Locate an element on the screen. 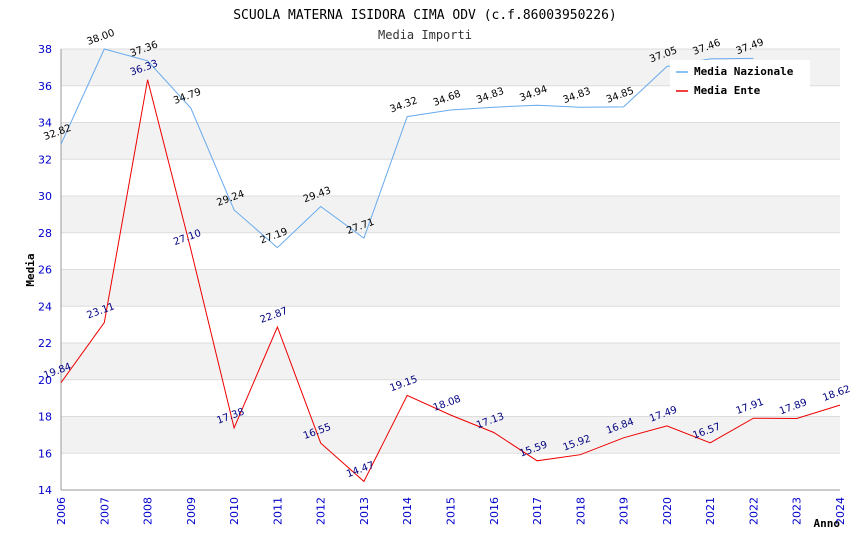 The height and width of the screenshot is (550, 850). y-tick-label: 36 is located at coordinates (45, 86).